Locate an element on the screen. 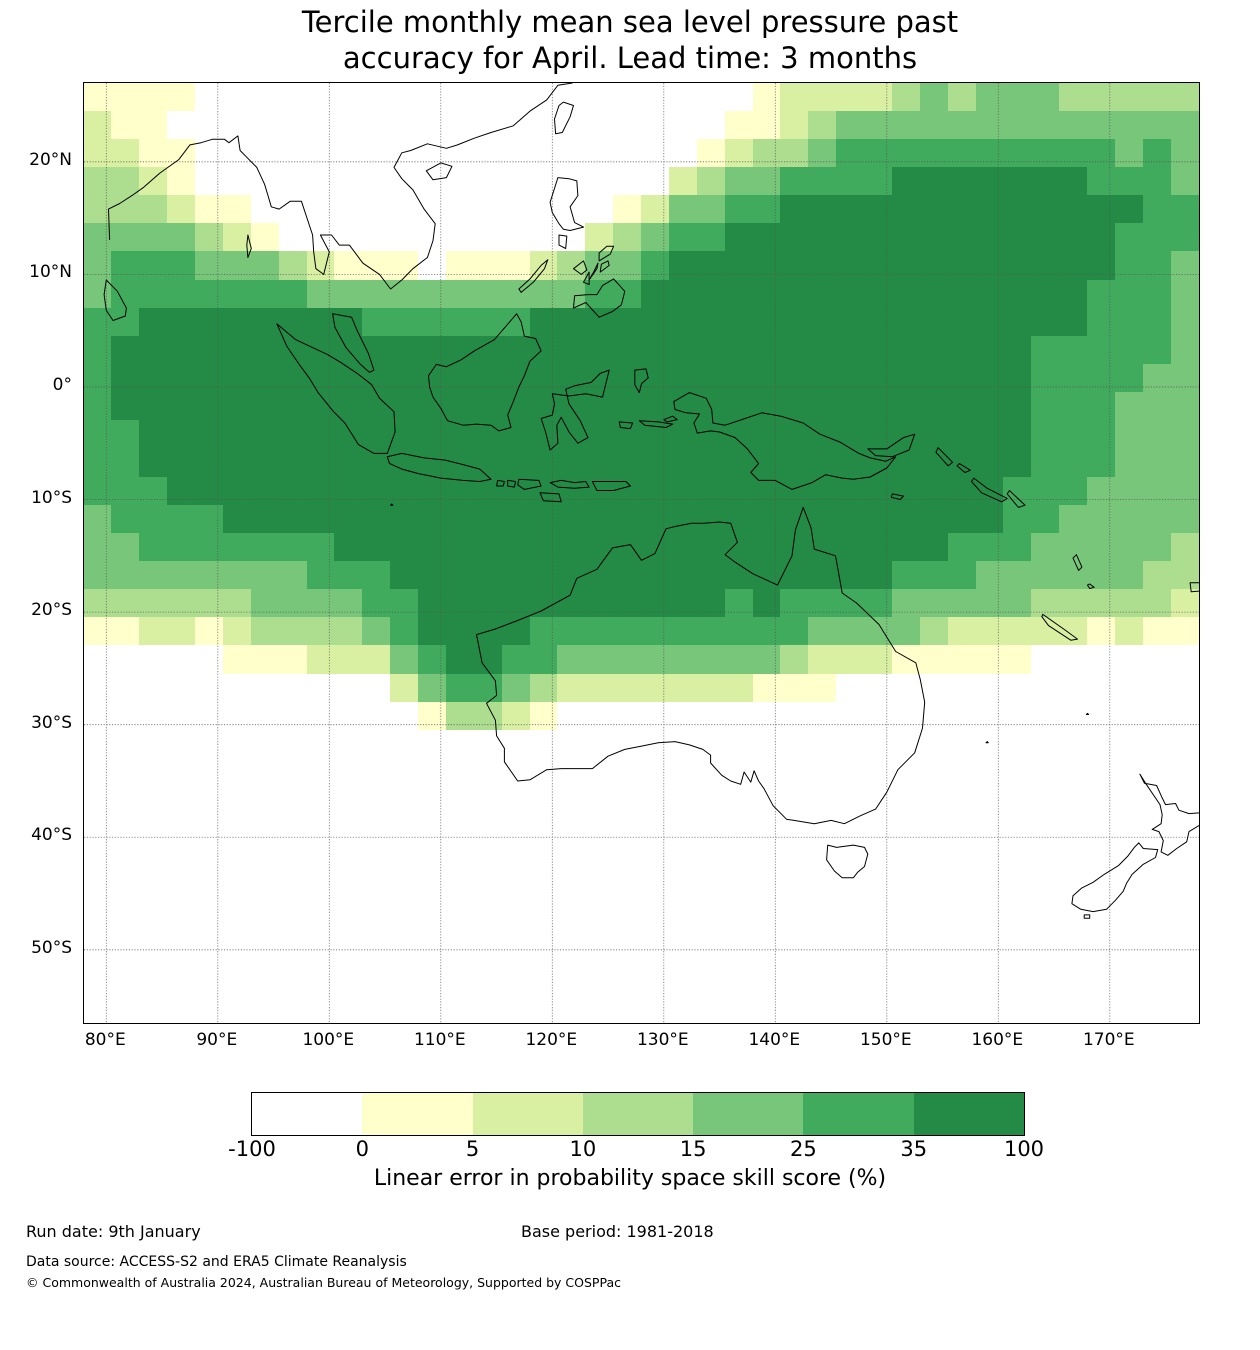  lon-tick-label: 170°E is located at coordinates (1108, 1040).